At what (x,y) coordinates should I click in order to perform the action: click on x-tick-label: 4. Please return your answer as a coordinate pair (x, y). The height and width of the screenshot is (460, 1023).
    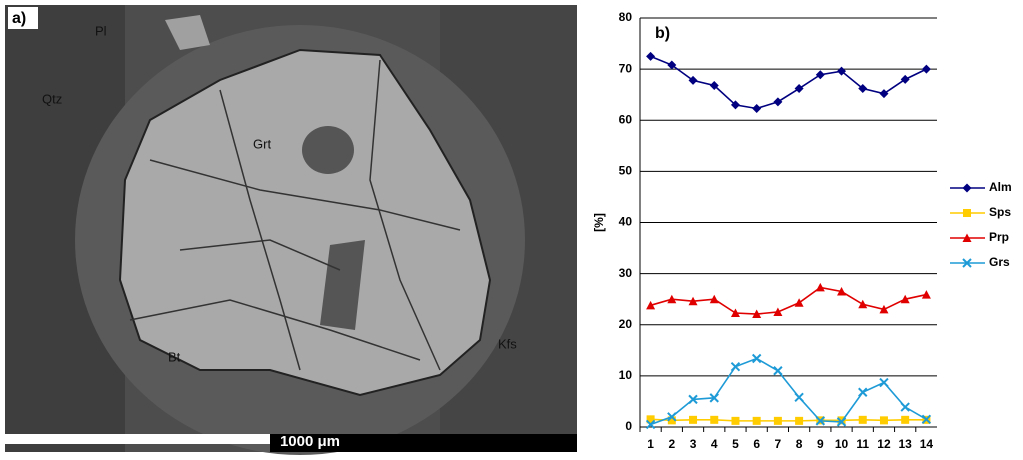
    Looking at the image, I should click on (714, 444).